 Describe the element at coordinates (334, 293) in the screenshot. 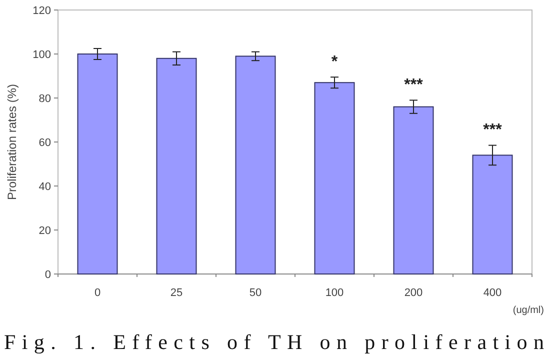

I see `x-tick-label: 100` at that location.